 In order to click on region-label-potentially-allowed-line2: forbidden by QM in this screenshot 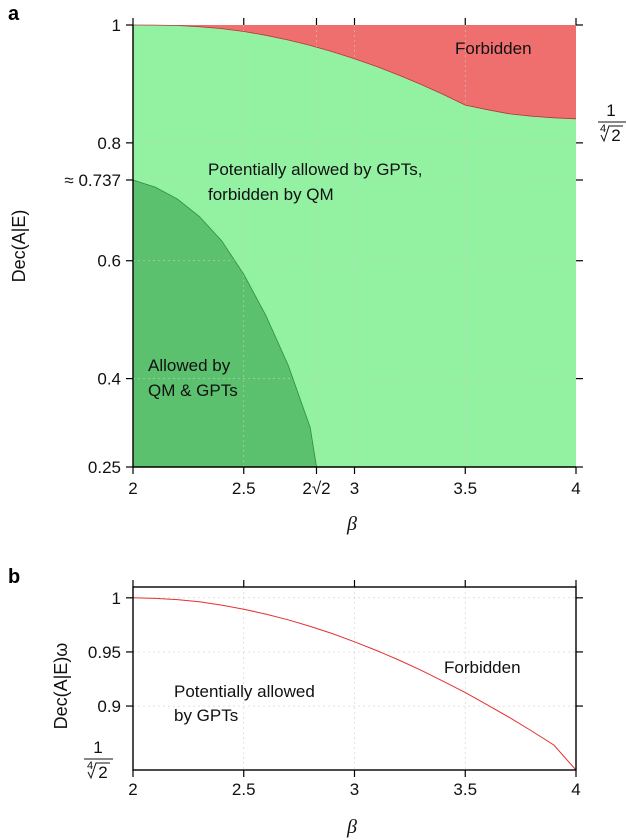, I will do `click(271, 194)`.